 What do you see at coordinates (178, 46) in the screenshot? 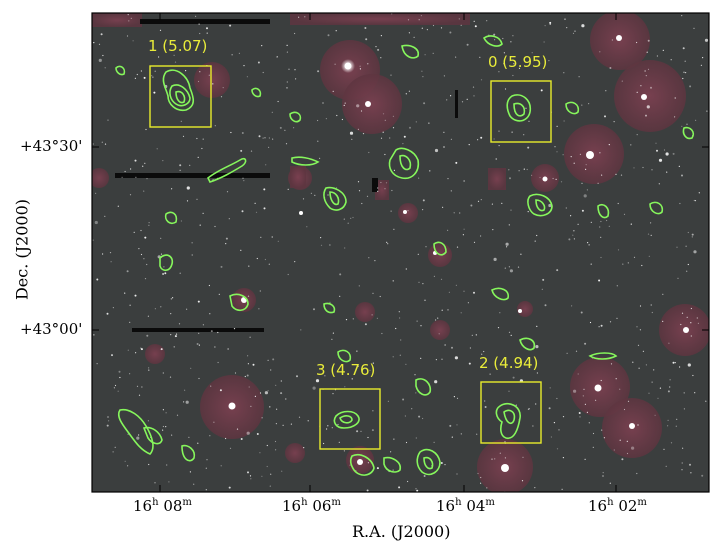
I see `candidate-label-1: 1 (5.07)` at bounding box center [178, 46].